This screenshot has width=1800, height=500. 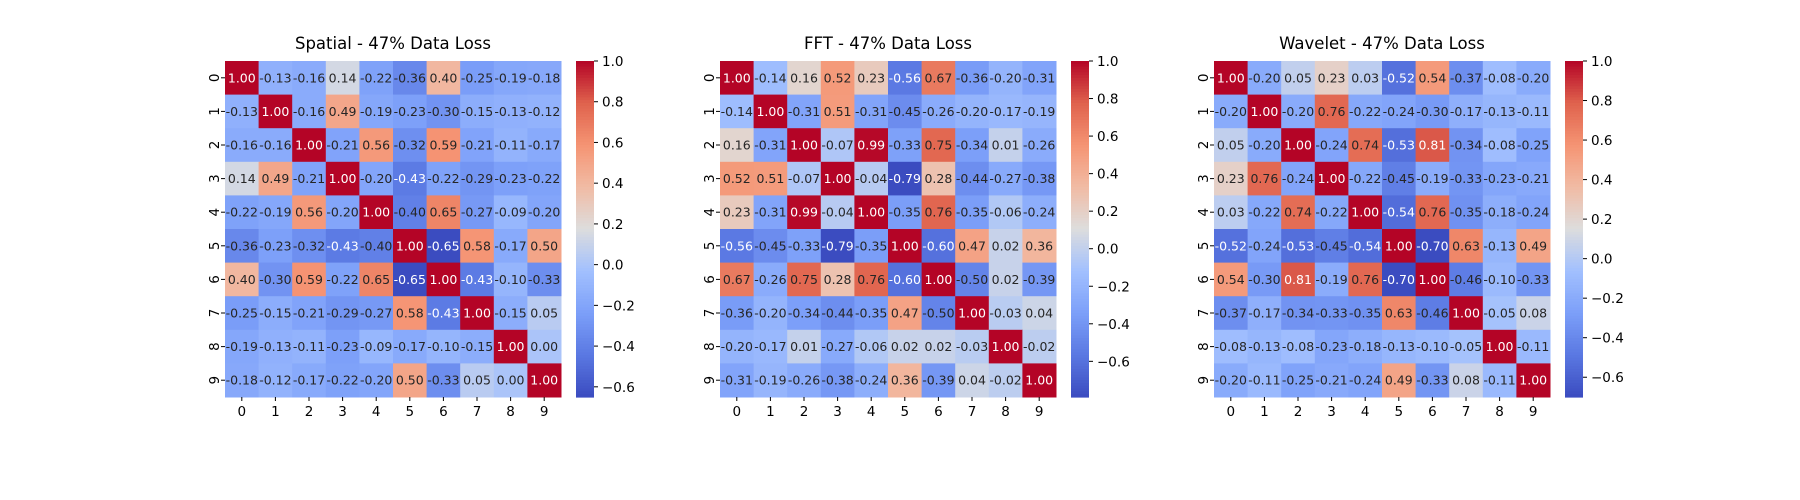 What do you see at coordinates (1204, 178) in the screenshot?
I see `y-tick-label: 3` at bounding box center [1204, 178].